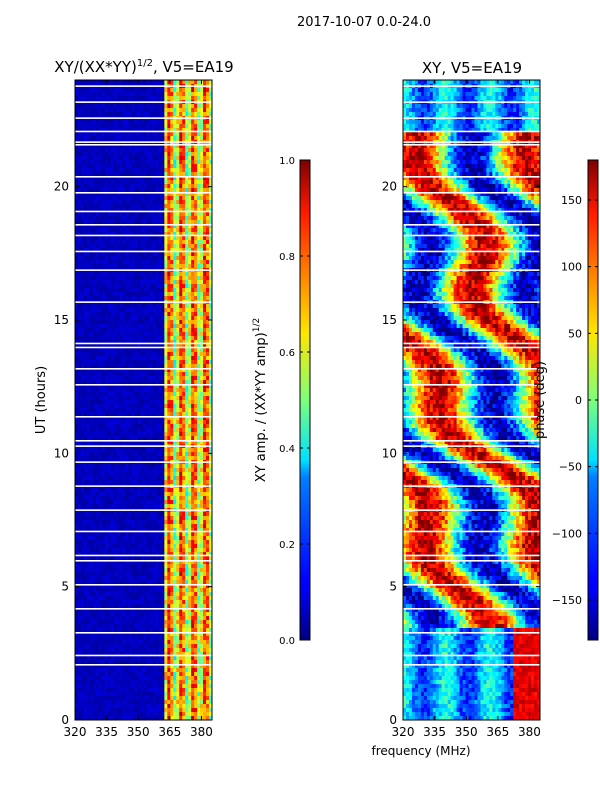  I want to click on colorbar-tick-label: 0.0, so click(287, 641).